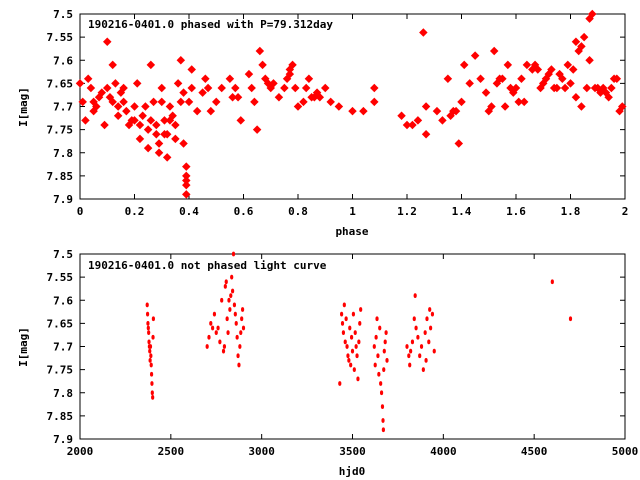  Describe the element at coordinates (352, 471) in the screenshot. I see `x-axis-label: hjd0` at that location.